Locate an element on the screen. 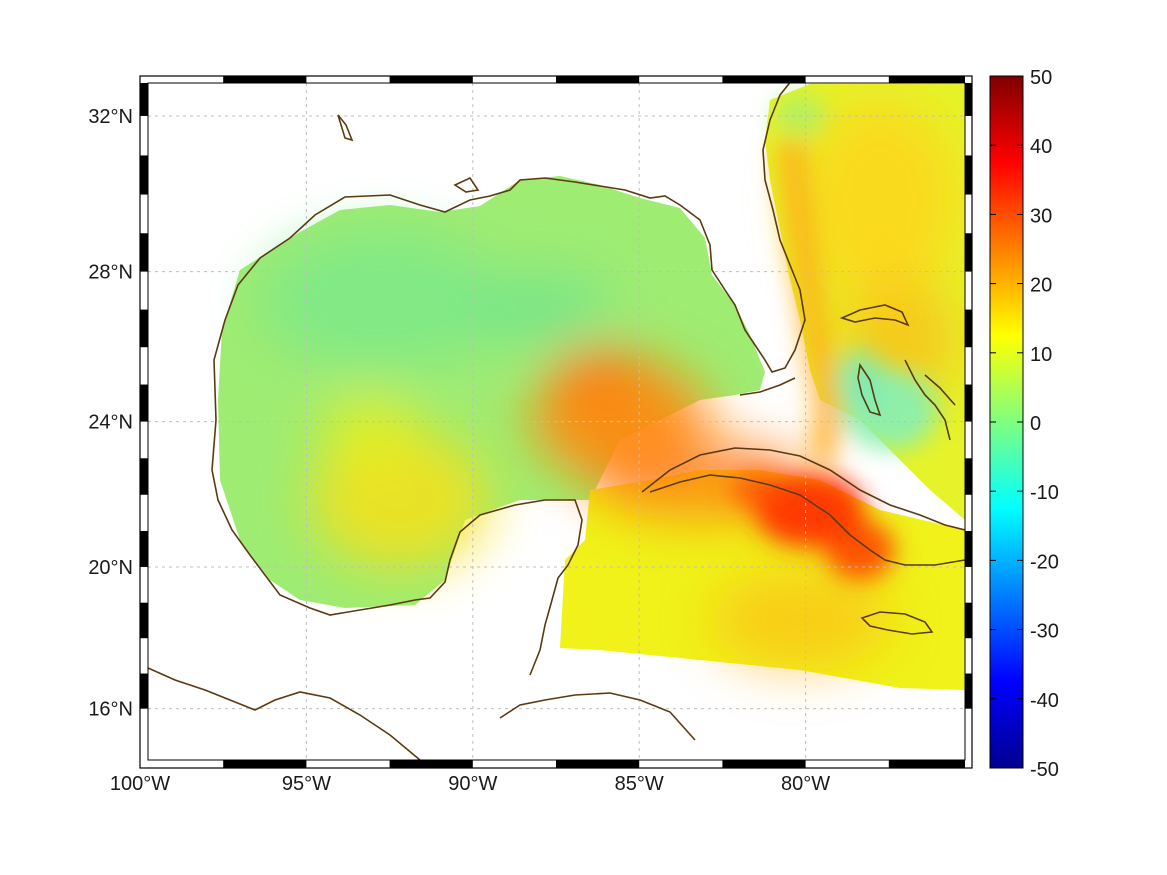 This screenshot has height=875, width=1167. central-america-pacific-coast is located at coordinates (284, 713).